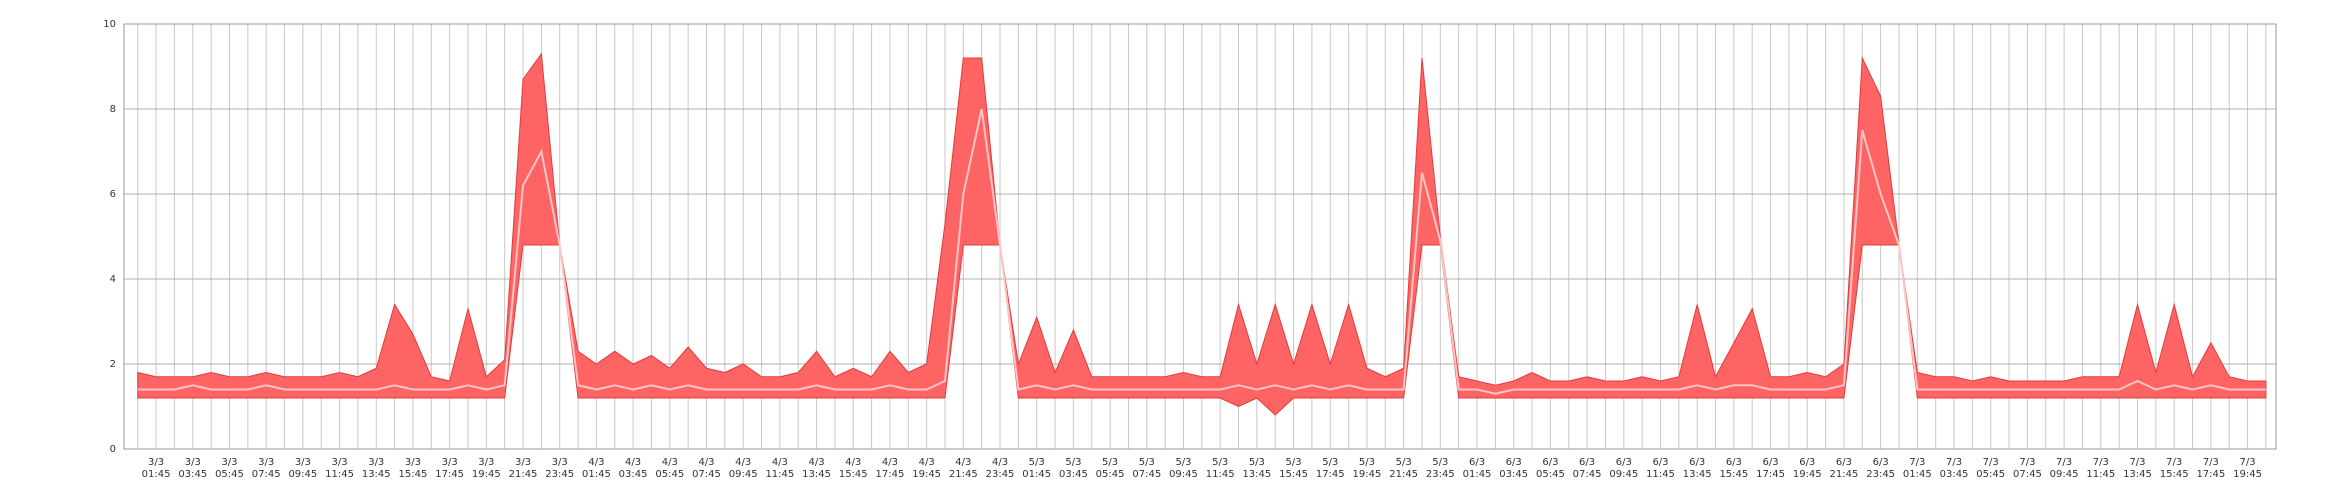  Describe the element at coordinates (1220, 468) in the screenshot. I see `x-tick-label: 5/3 11:45` at that location.